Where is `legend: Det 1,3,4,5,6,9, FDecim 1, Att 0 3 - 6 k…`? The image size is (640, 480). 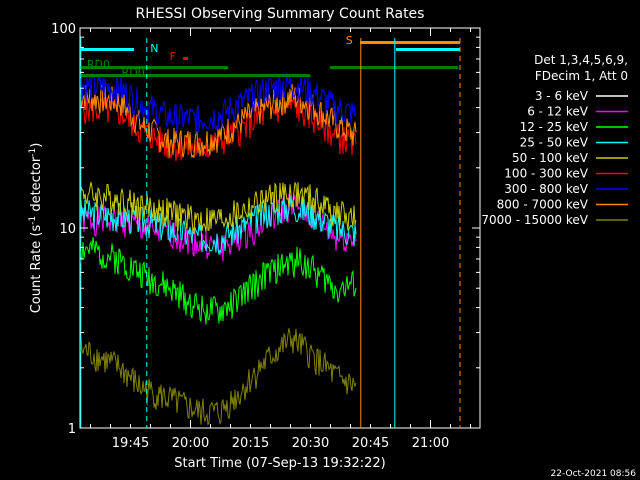
legend: Det 1,3,4,5,6,9, FDecim 1, Att 0 3 - 6 k… is located at coordinates (554, 140).